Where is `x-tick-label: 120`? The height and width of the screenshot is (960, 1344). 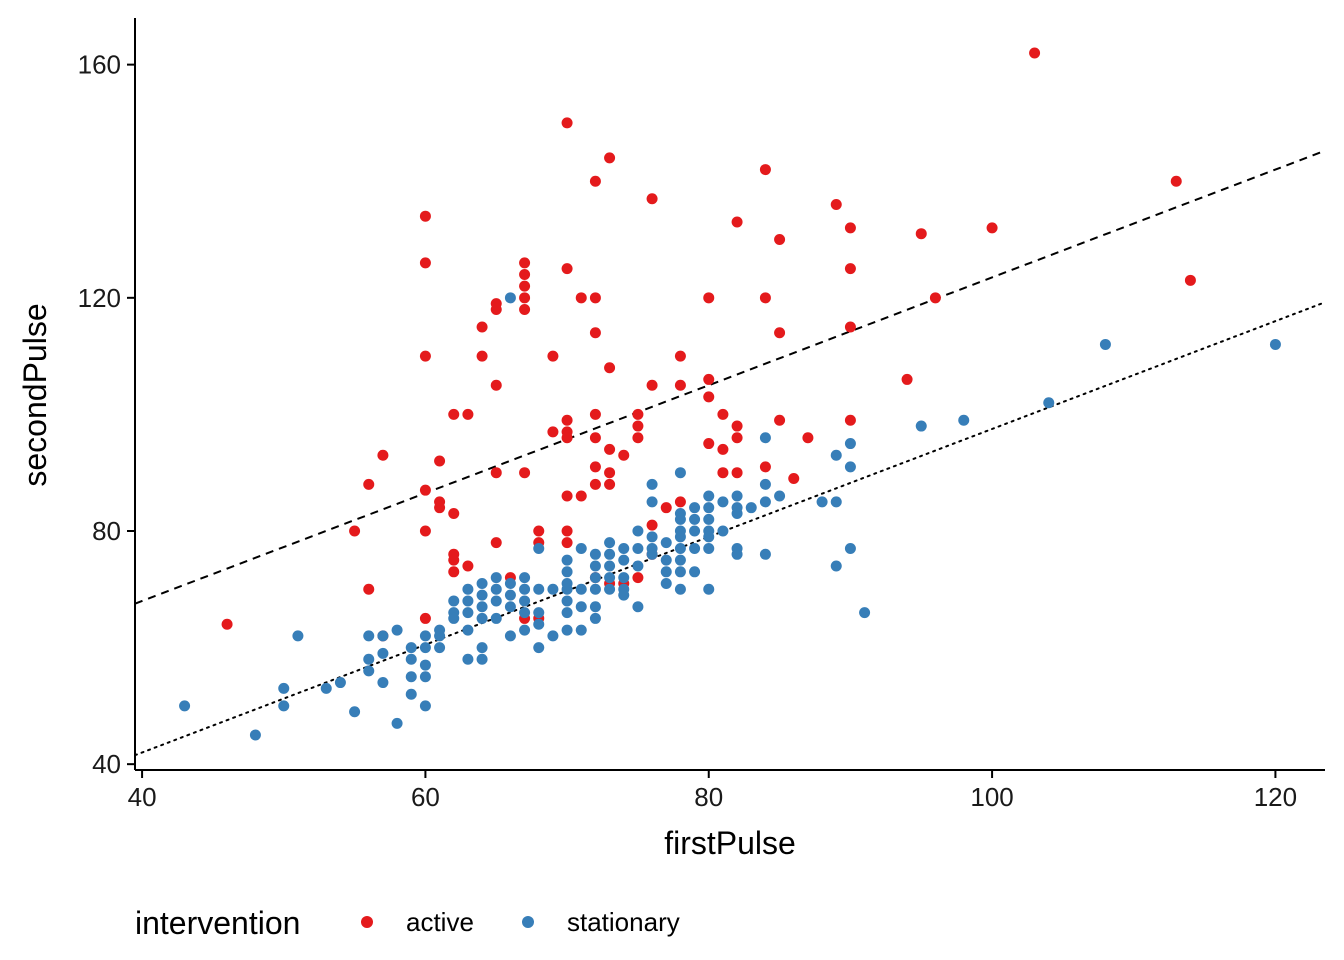
x-tick-label: 120 is located at coordinates (1275, 797).